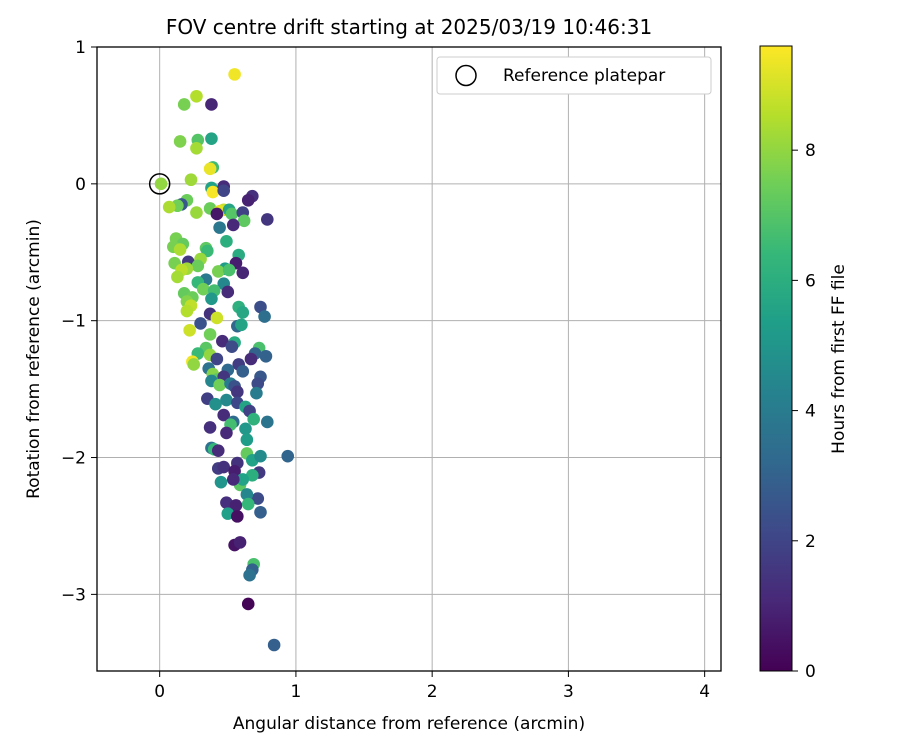  I want to click on y-axis-label: Rotation from reference (arcmin), so click(34, 359).